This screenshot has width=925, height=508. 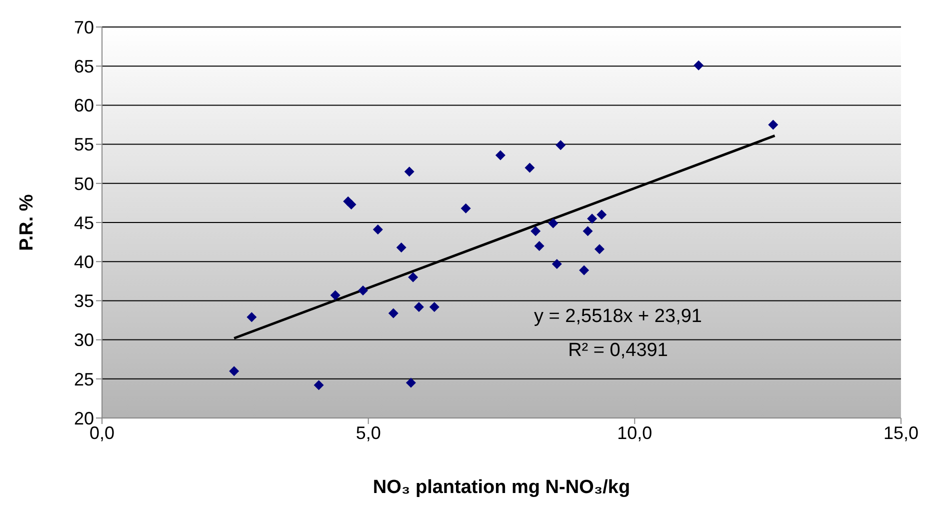 I want to click on x-tick-label: 15,0, so click(x=901, y=432).